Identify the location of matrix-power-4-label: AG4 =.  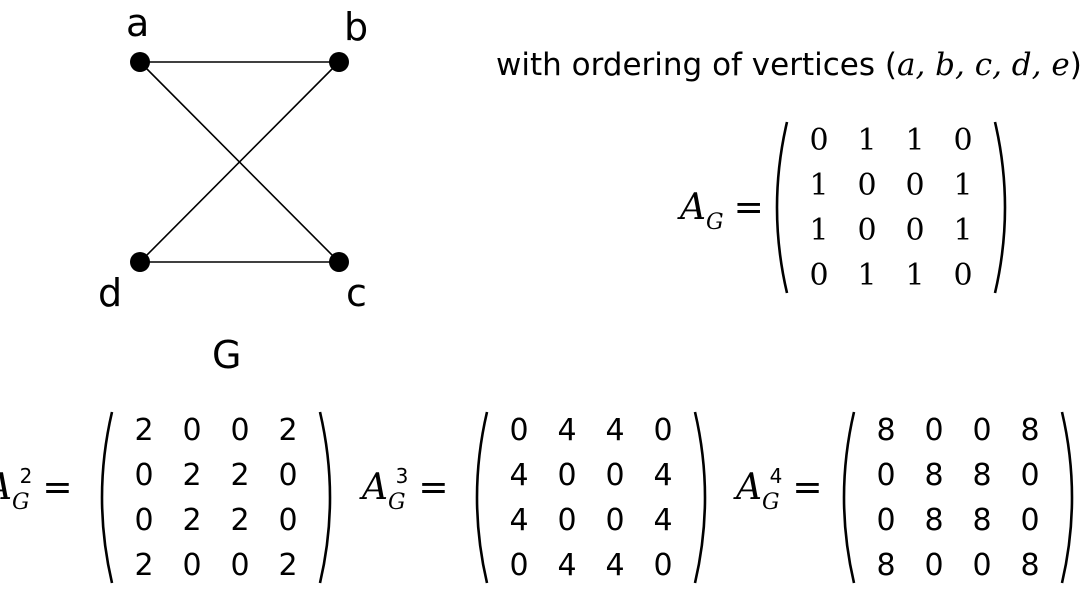
(779, 490).